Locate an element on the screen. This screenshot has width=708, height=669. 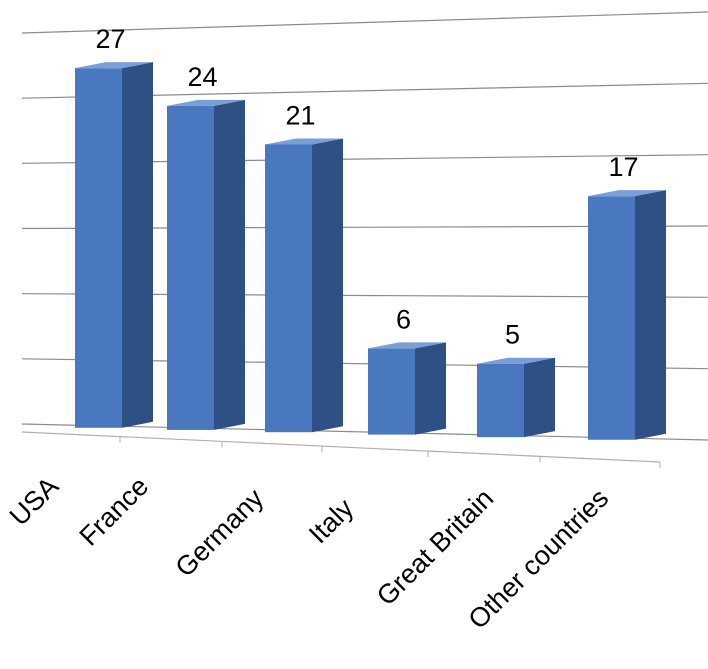
category-label: Italy is located at coordinates (331, 521).